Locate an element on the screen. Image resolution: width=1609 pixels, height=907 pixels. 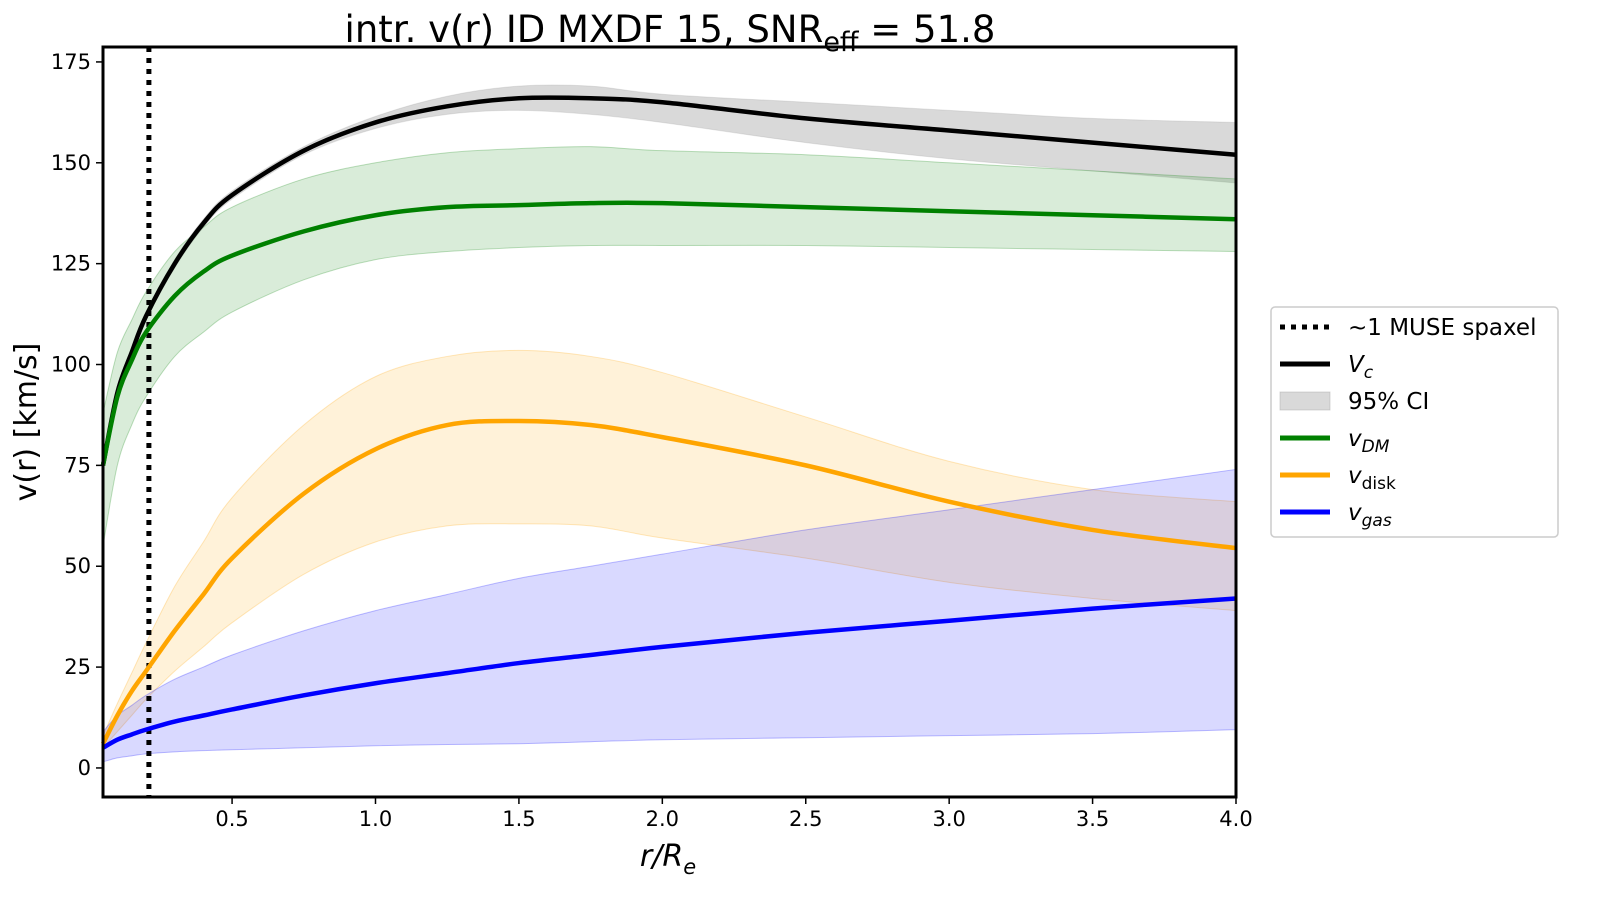
legend-label-subscript: DM is located at coordinates (1376, 447).